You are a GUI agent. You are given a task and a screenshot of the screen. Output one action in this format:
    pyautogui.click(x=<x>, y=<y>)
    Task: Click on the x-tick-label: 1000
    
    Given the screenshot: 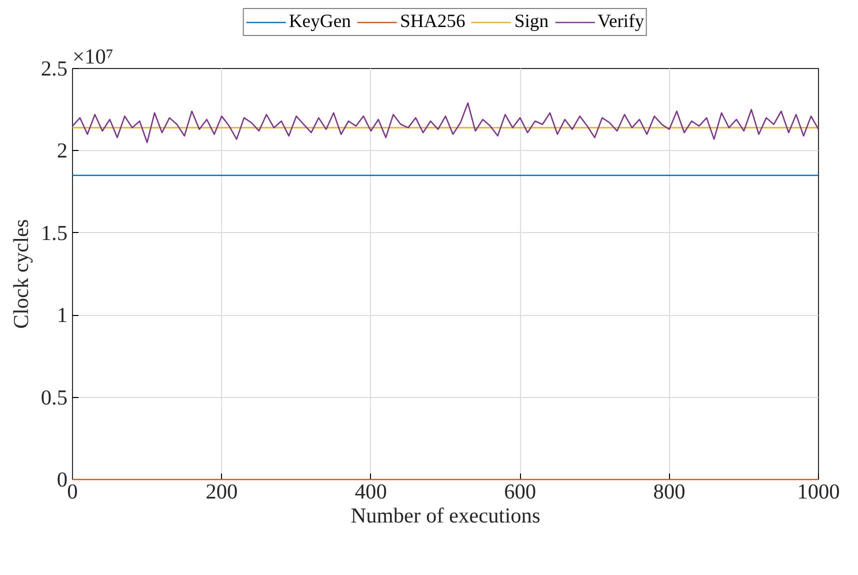 What is the action you would take?
    pyautogui.click(x=818, y=492)
    